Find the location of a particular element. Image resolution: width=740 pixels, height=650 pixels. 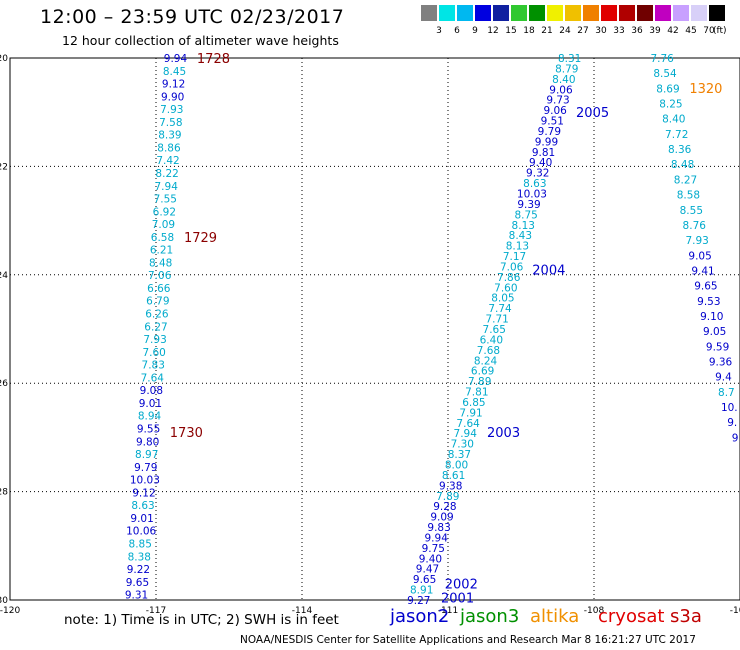

wave-height-value: 7.71 is located at coordinates (496, 320).